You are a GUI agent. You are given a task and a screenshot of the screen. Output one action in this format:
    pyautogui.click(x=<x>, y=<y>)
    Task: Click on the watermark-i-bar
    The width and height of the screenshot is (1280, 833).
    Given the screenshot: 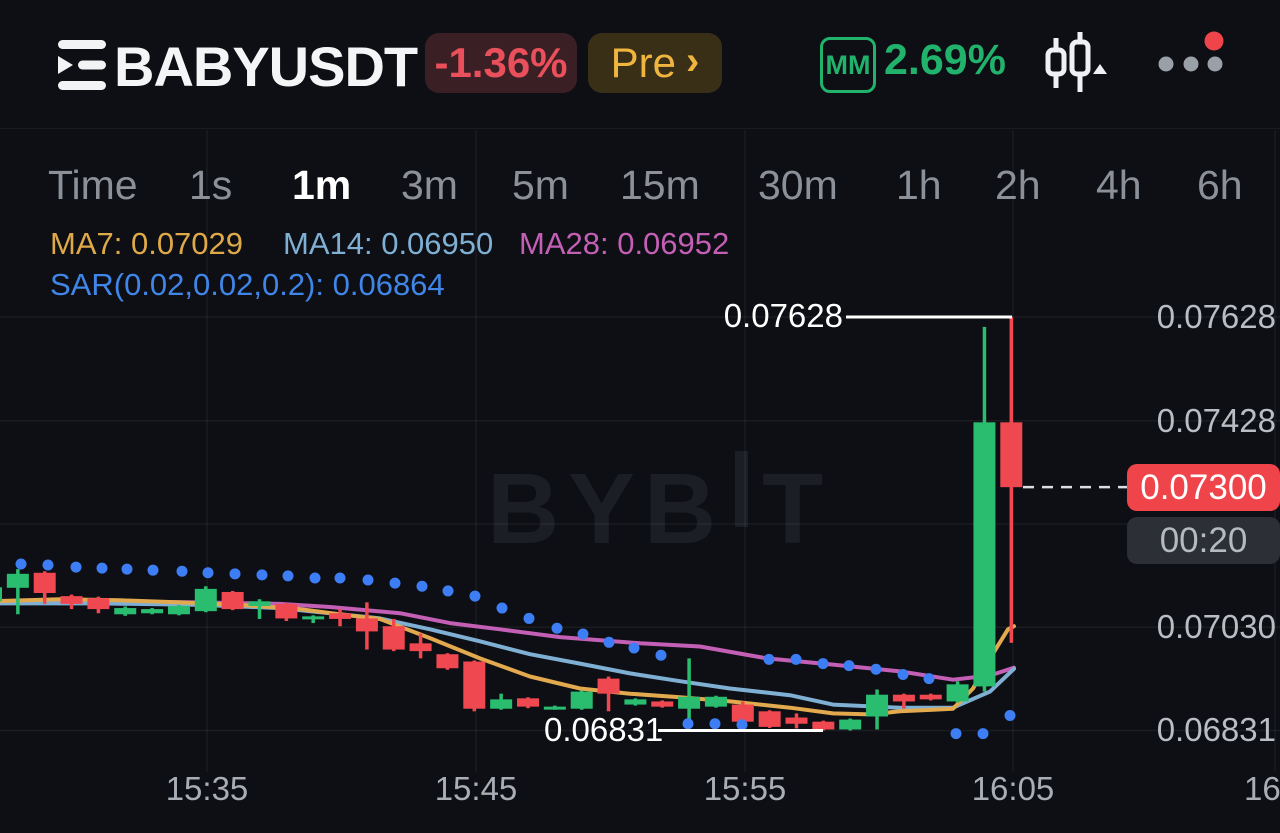 What is the action you would take?
    pyautogui.click(x=742, y=489)
    